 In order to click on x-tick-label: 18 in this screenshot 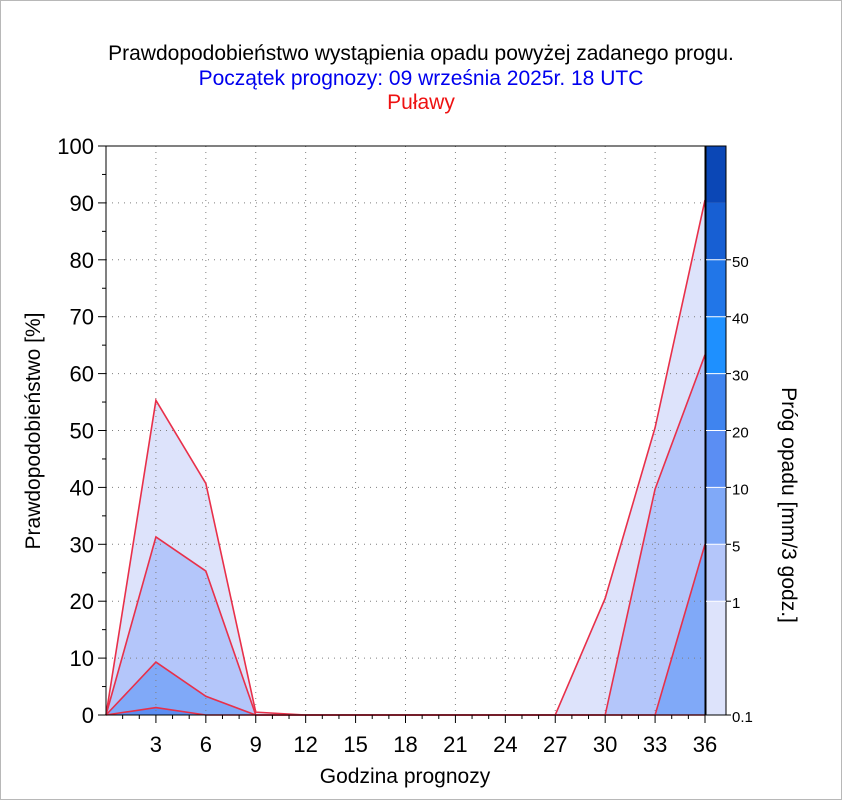, I will do `click(405, 744)`.